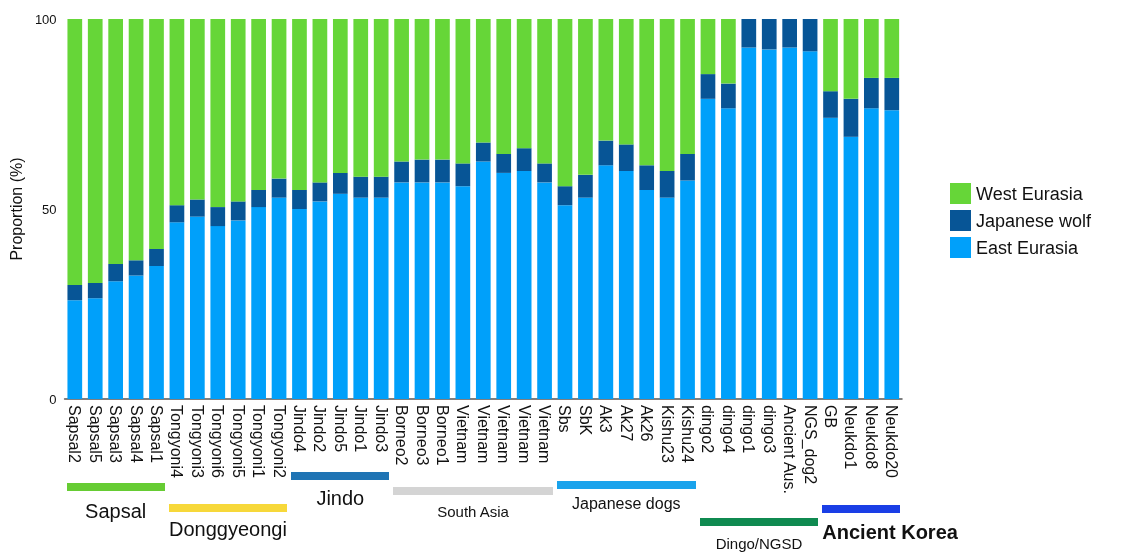 The image size is (1131, 555). I want to click on x-tick-label: GB, so click(831, 417).